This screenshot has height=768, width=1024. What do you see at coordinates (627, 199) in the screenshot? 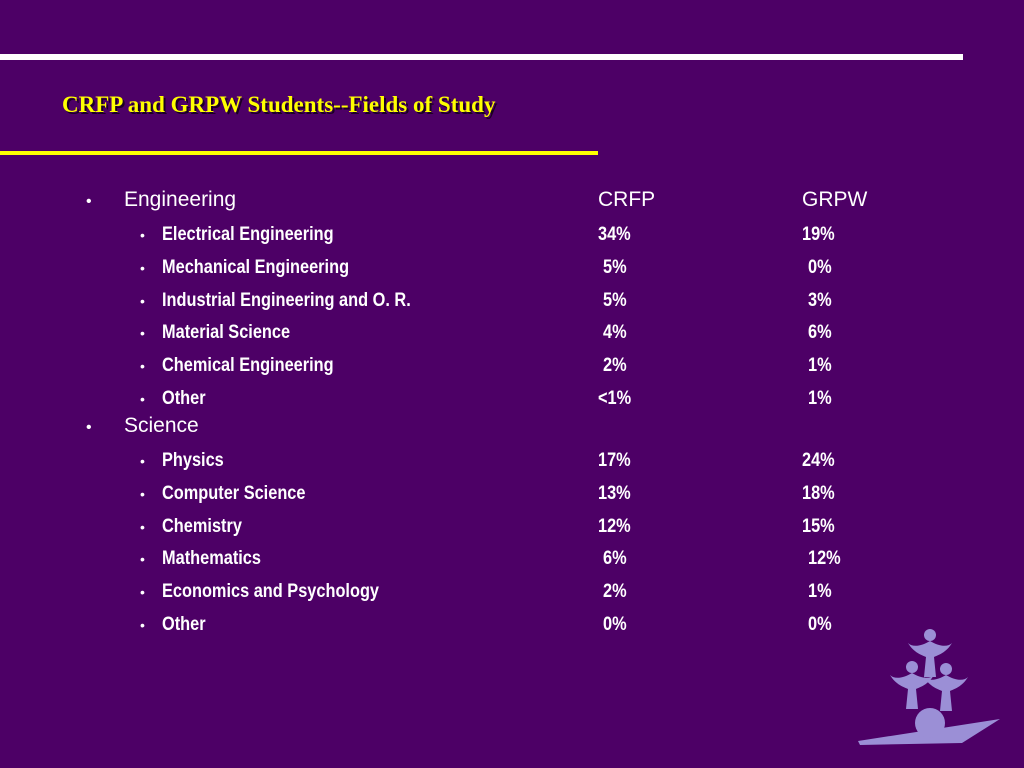
I see `column-header-crfp: CRFP` at bounding box center [627, 199].